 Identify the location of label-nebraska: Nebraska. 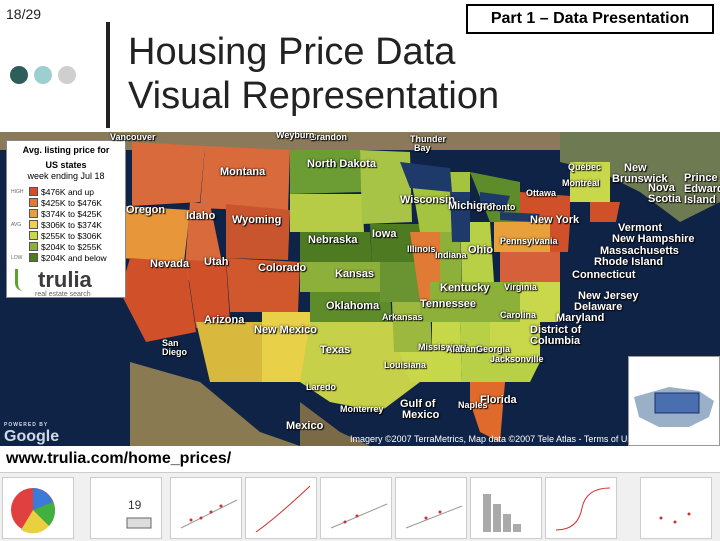
(333, 240).